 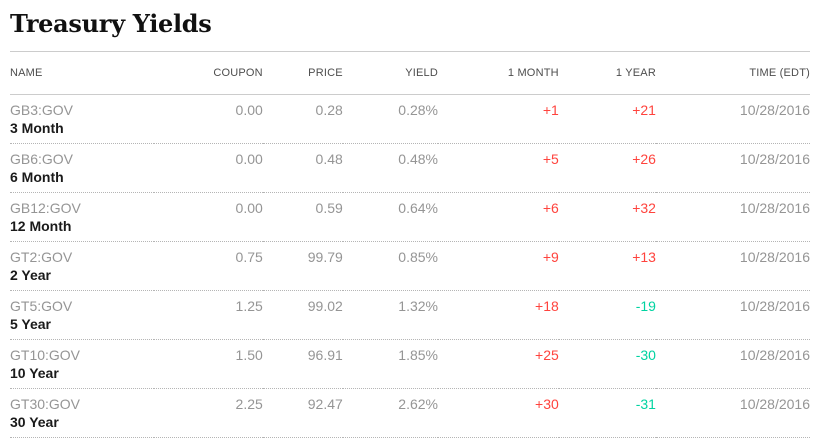 What do you see at coordinates (31, 324) in the screenshot?
I see `security-name: 5 Year` at bounding box center [31, 324].